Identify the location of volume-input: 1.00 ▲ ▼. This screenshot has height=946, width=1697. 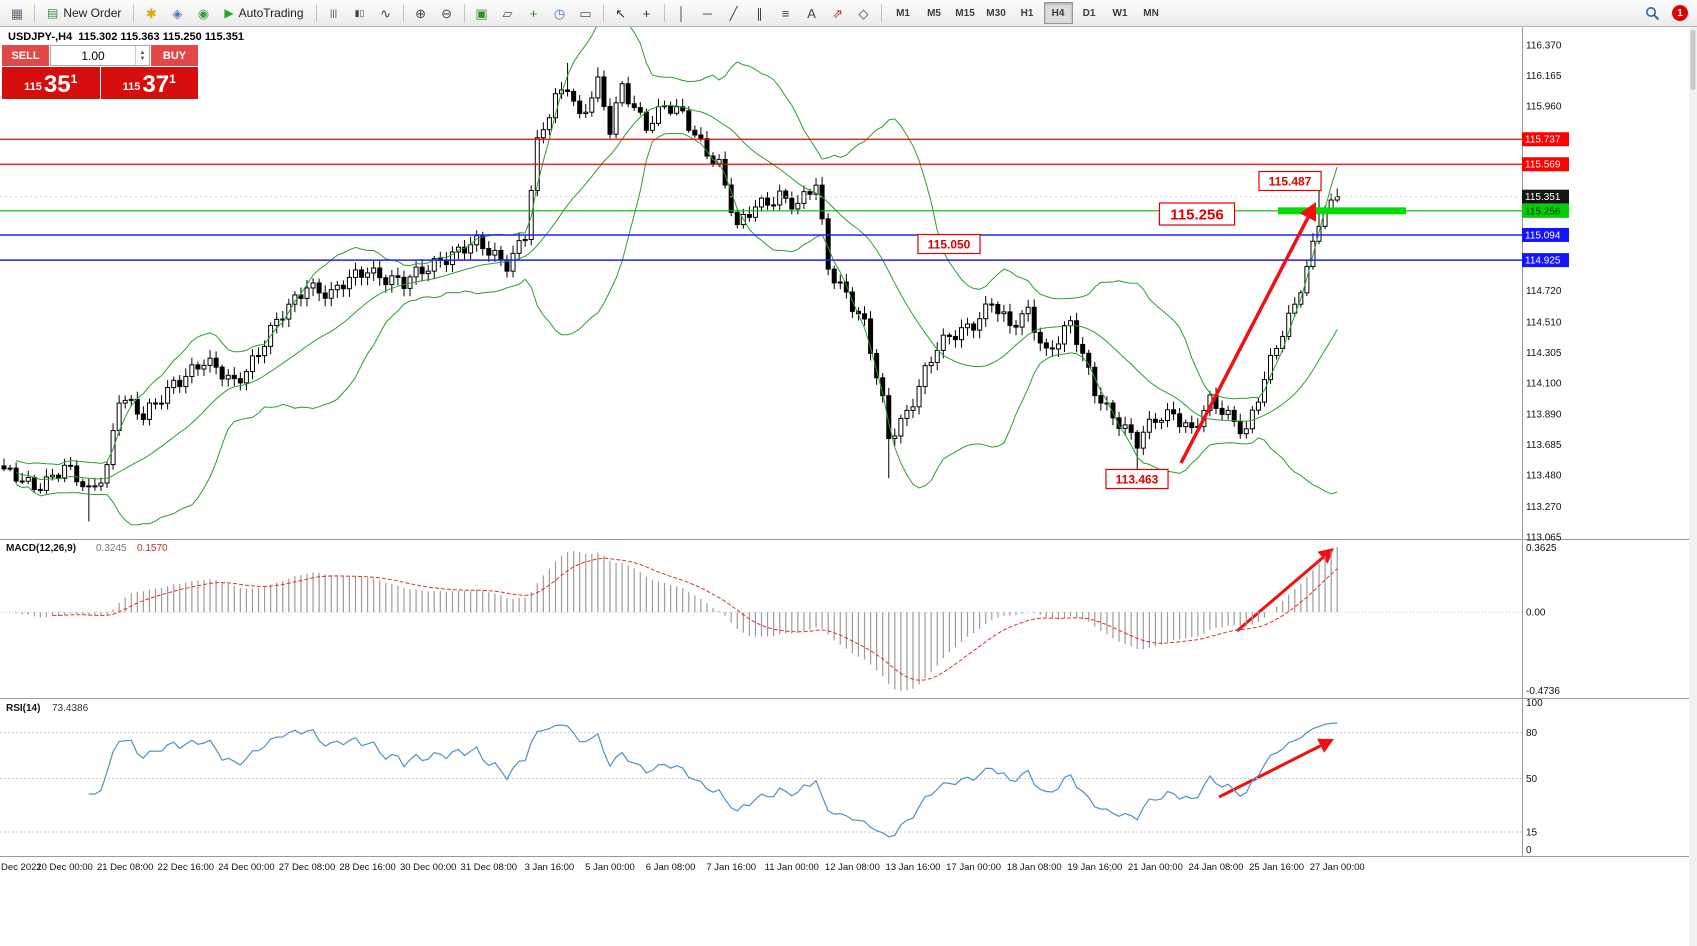
(100, 55).